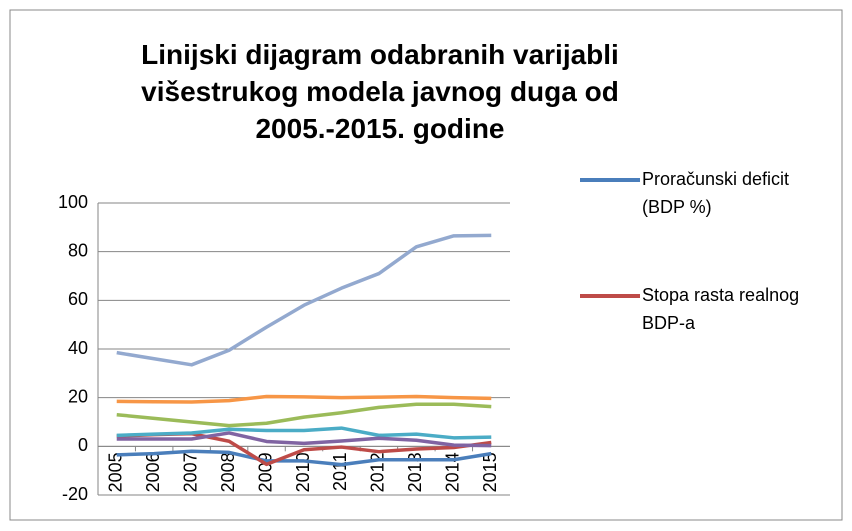 This screenshot has width=852, height=531. I want to click on y-tick-label: 60, so click(78, 299).